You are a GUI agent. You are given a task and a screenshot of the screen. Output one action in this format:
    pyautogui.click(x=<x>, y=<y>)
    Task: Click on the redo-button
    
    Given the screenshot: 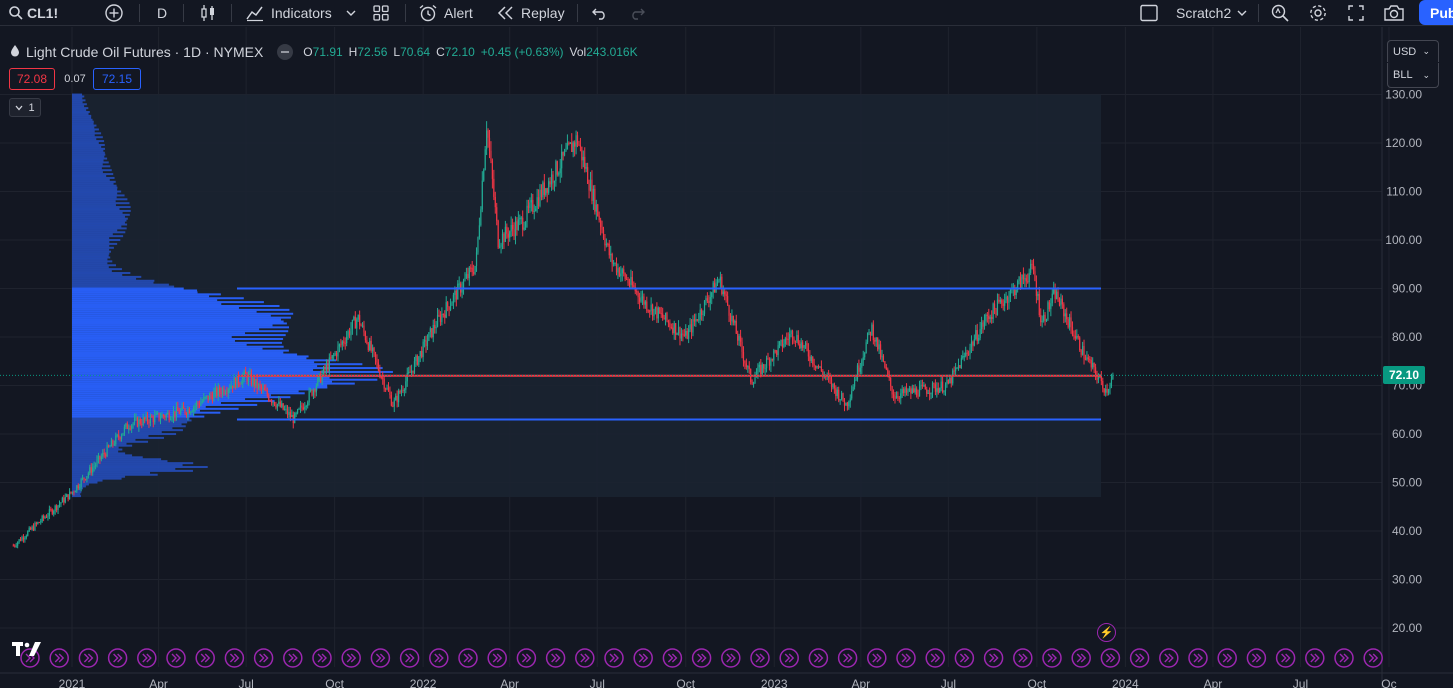 What is the action you would take?
    pyautogui.click(x=637, y=13)
    